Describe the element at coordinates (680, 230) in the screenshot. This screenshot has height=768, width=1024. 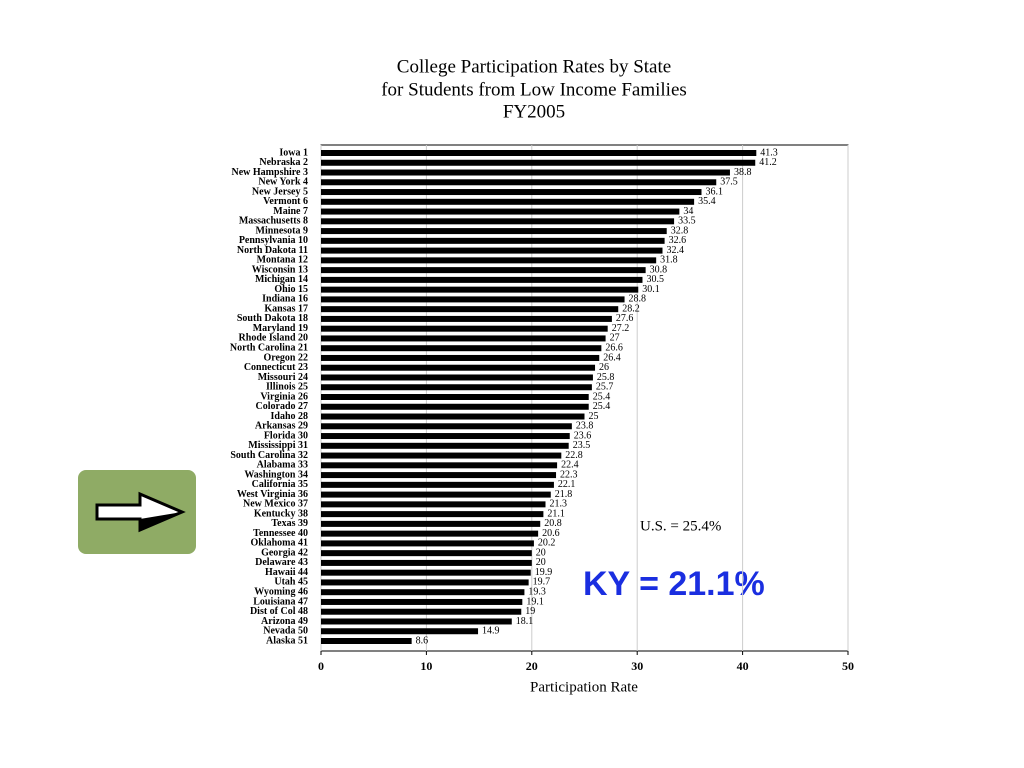
I see `value-label: 32.8` at that location.